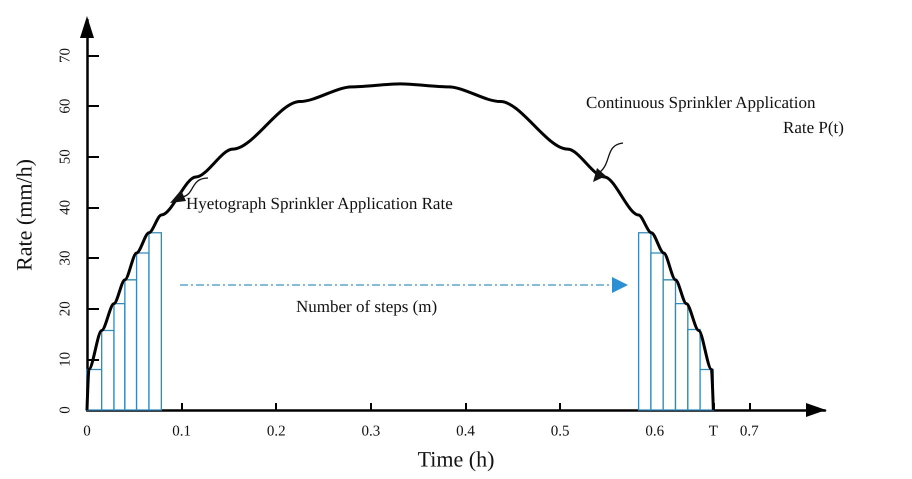 The image size is (912, 479). Describe the element at coordinates (456, 459) in the screenshot. I see `x-axis-title: Time (h)` at that location.